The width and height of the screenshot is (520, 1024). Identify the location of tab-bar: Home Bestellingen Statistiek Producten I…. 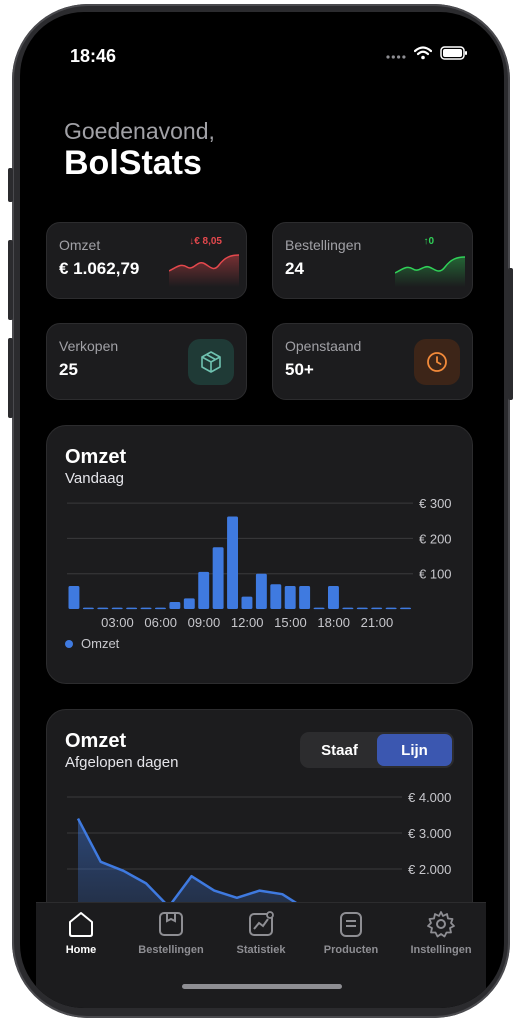
(261, 955).